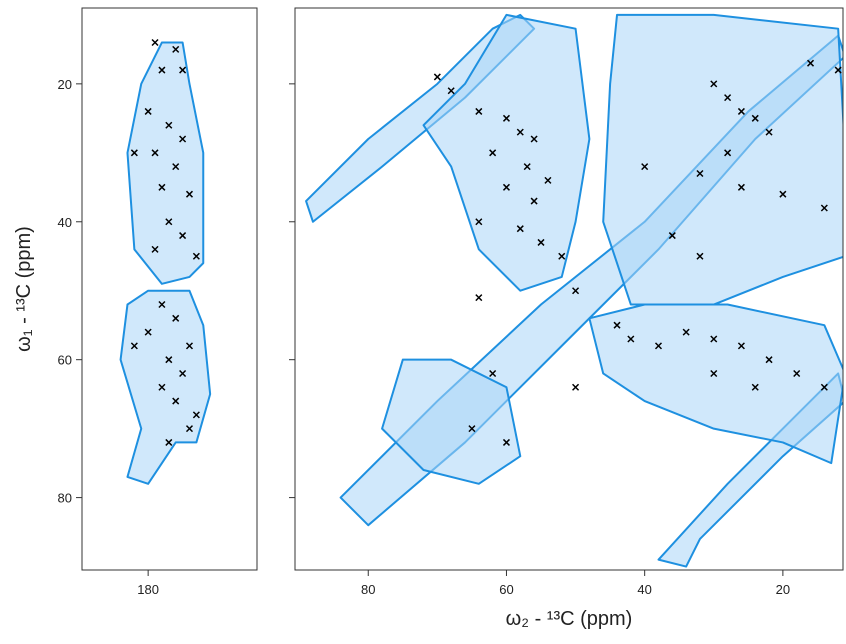  What do you see at coordinates (65, 222) in the screenshot?
I see `y-tick-label: 40` at bounding box center [65, 222].